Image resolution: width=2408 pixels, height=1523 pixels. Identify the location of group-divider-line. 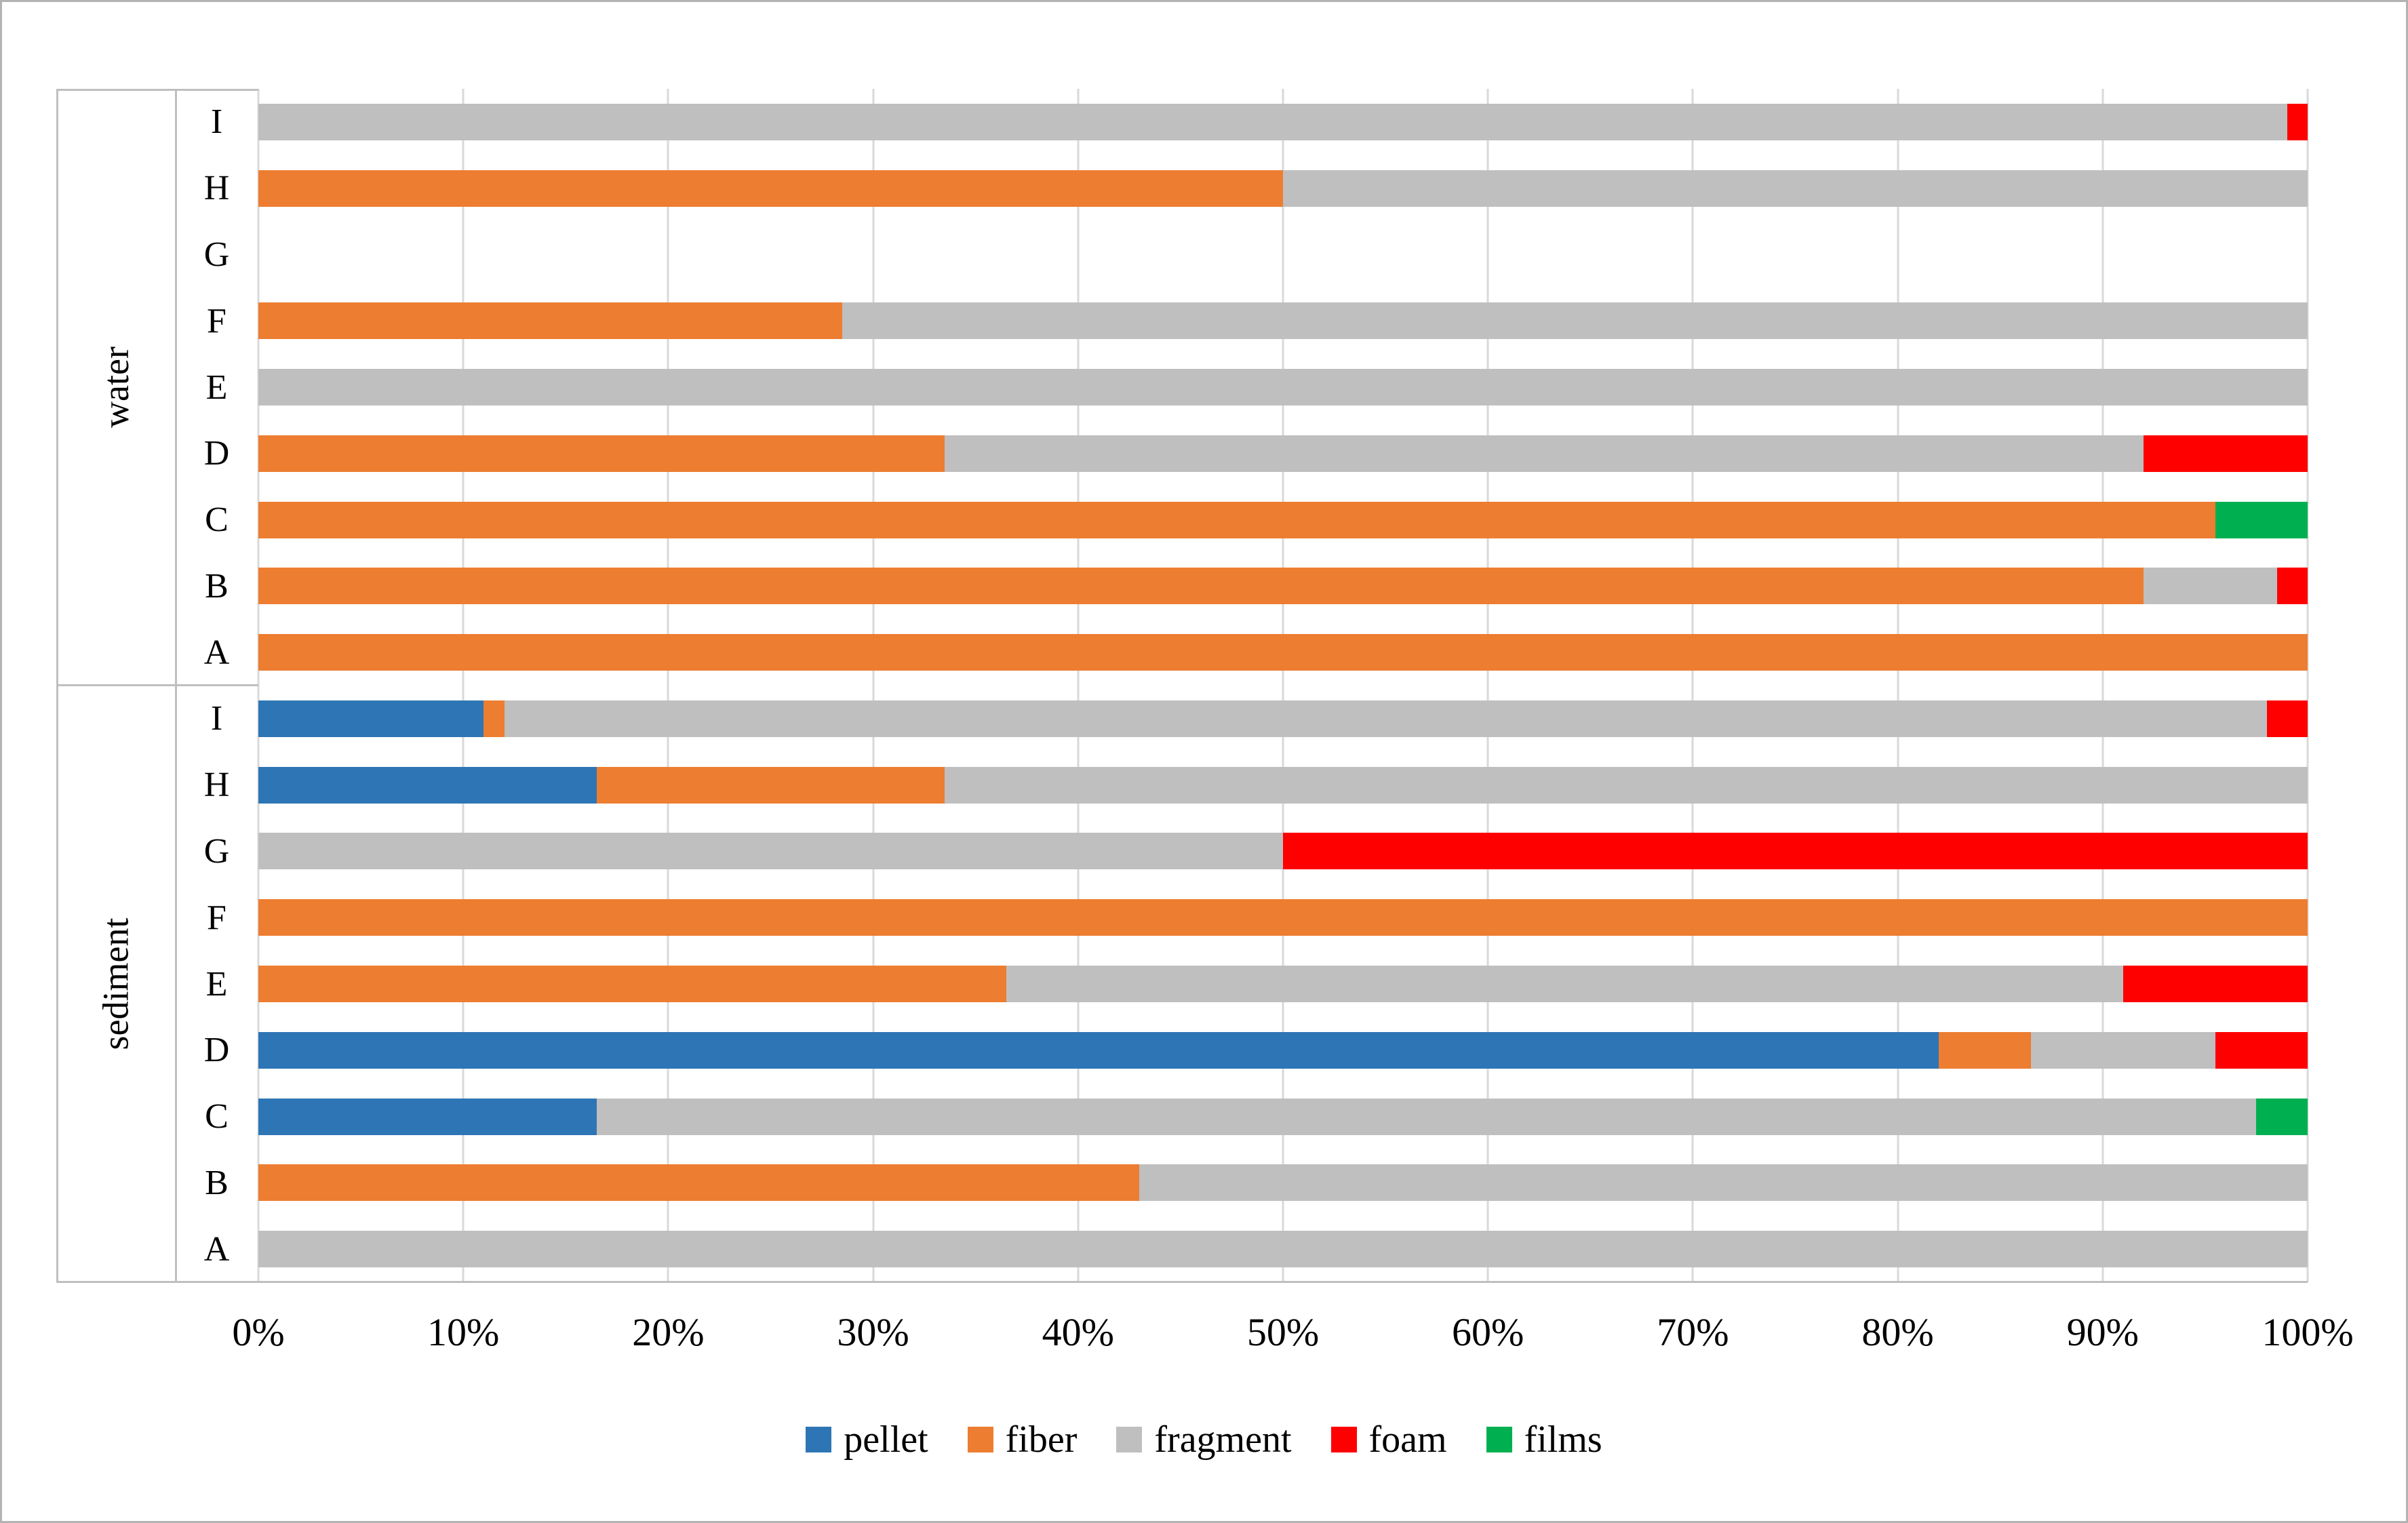
(157, 685).